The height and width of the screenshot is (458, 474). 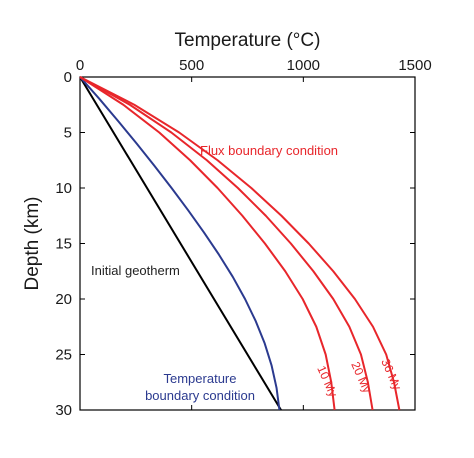 I want to click on x-tick-label: 1500, so click(x=414, y=65).